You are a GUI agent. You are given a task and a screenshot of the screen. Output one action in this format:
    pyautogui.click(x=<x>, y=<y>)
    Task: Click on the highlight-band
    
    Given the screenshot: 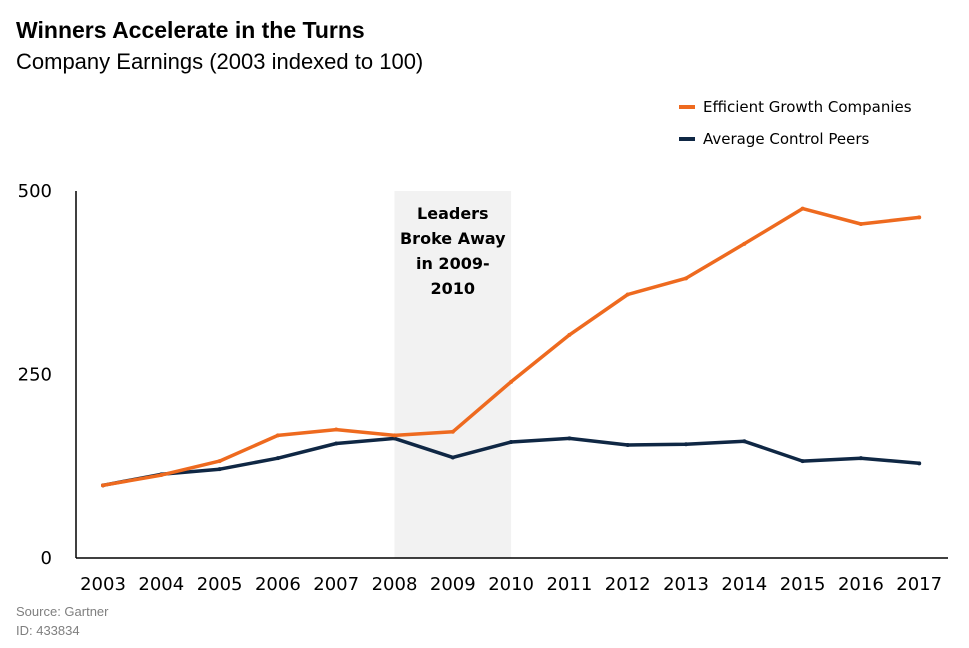 What is the action you would take?
    pyautogui.click(x=453, y=374)
    